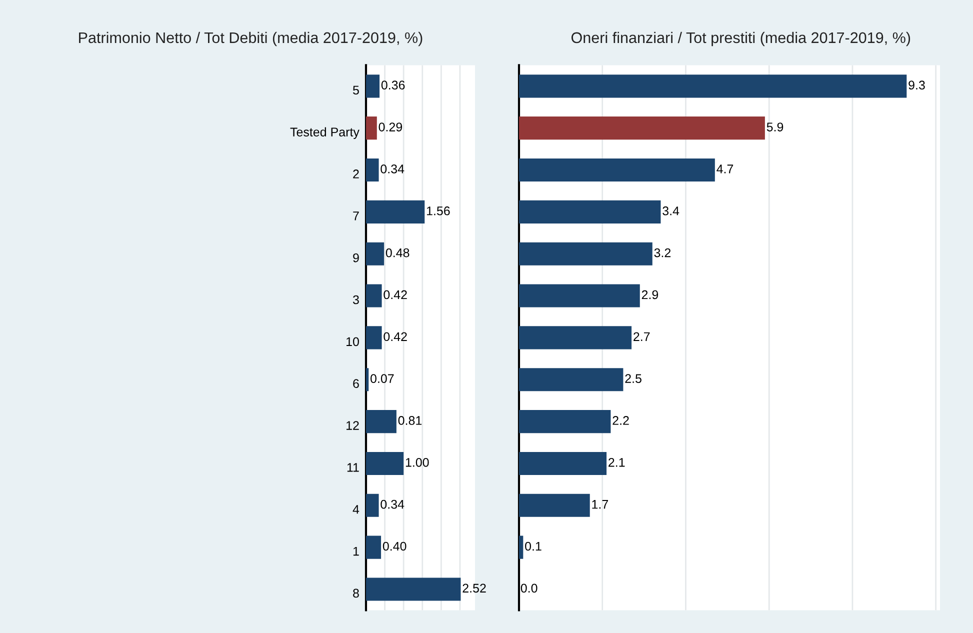  What do you see at coordinates (398, 253) in the screenshot?
I see `data-label: 0.48` at bounding box center [398, 253].